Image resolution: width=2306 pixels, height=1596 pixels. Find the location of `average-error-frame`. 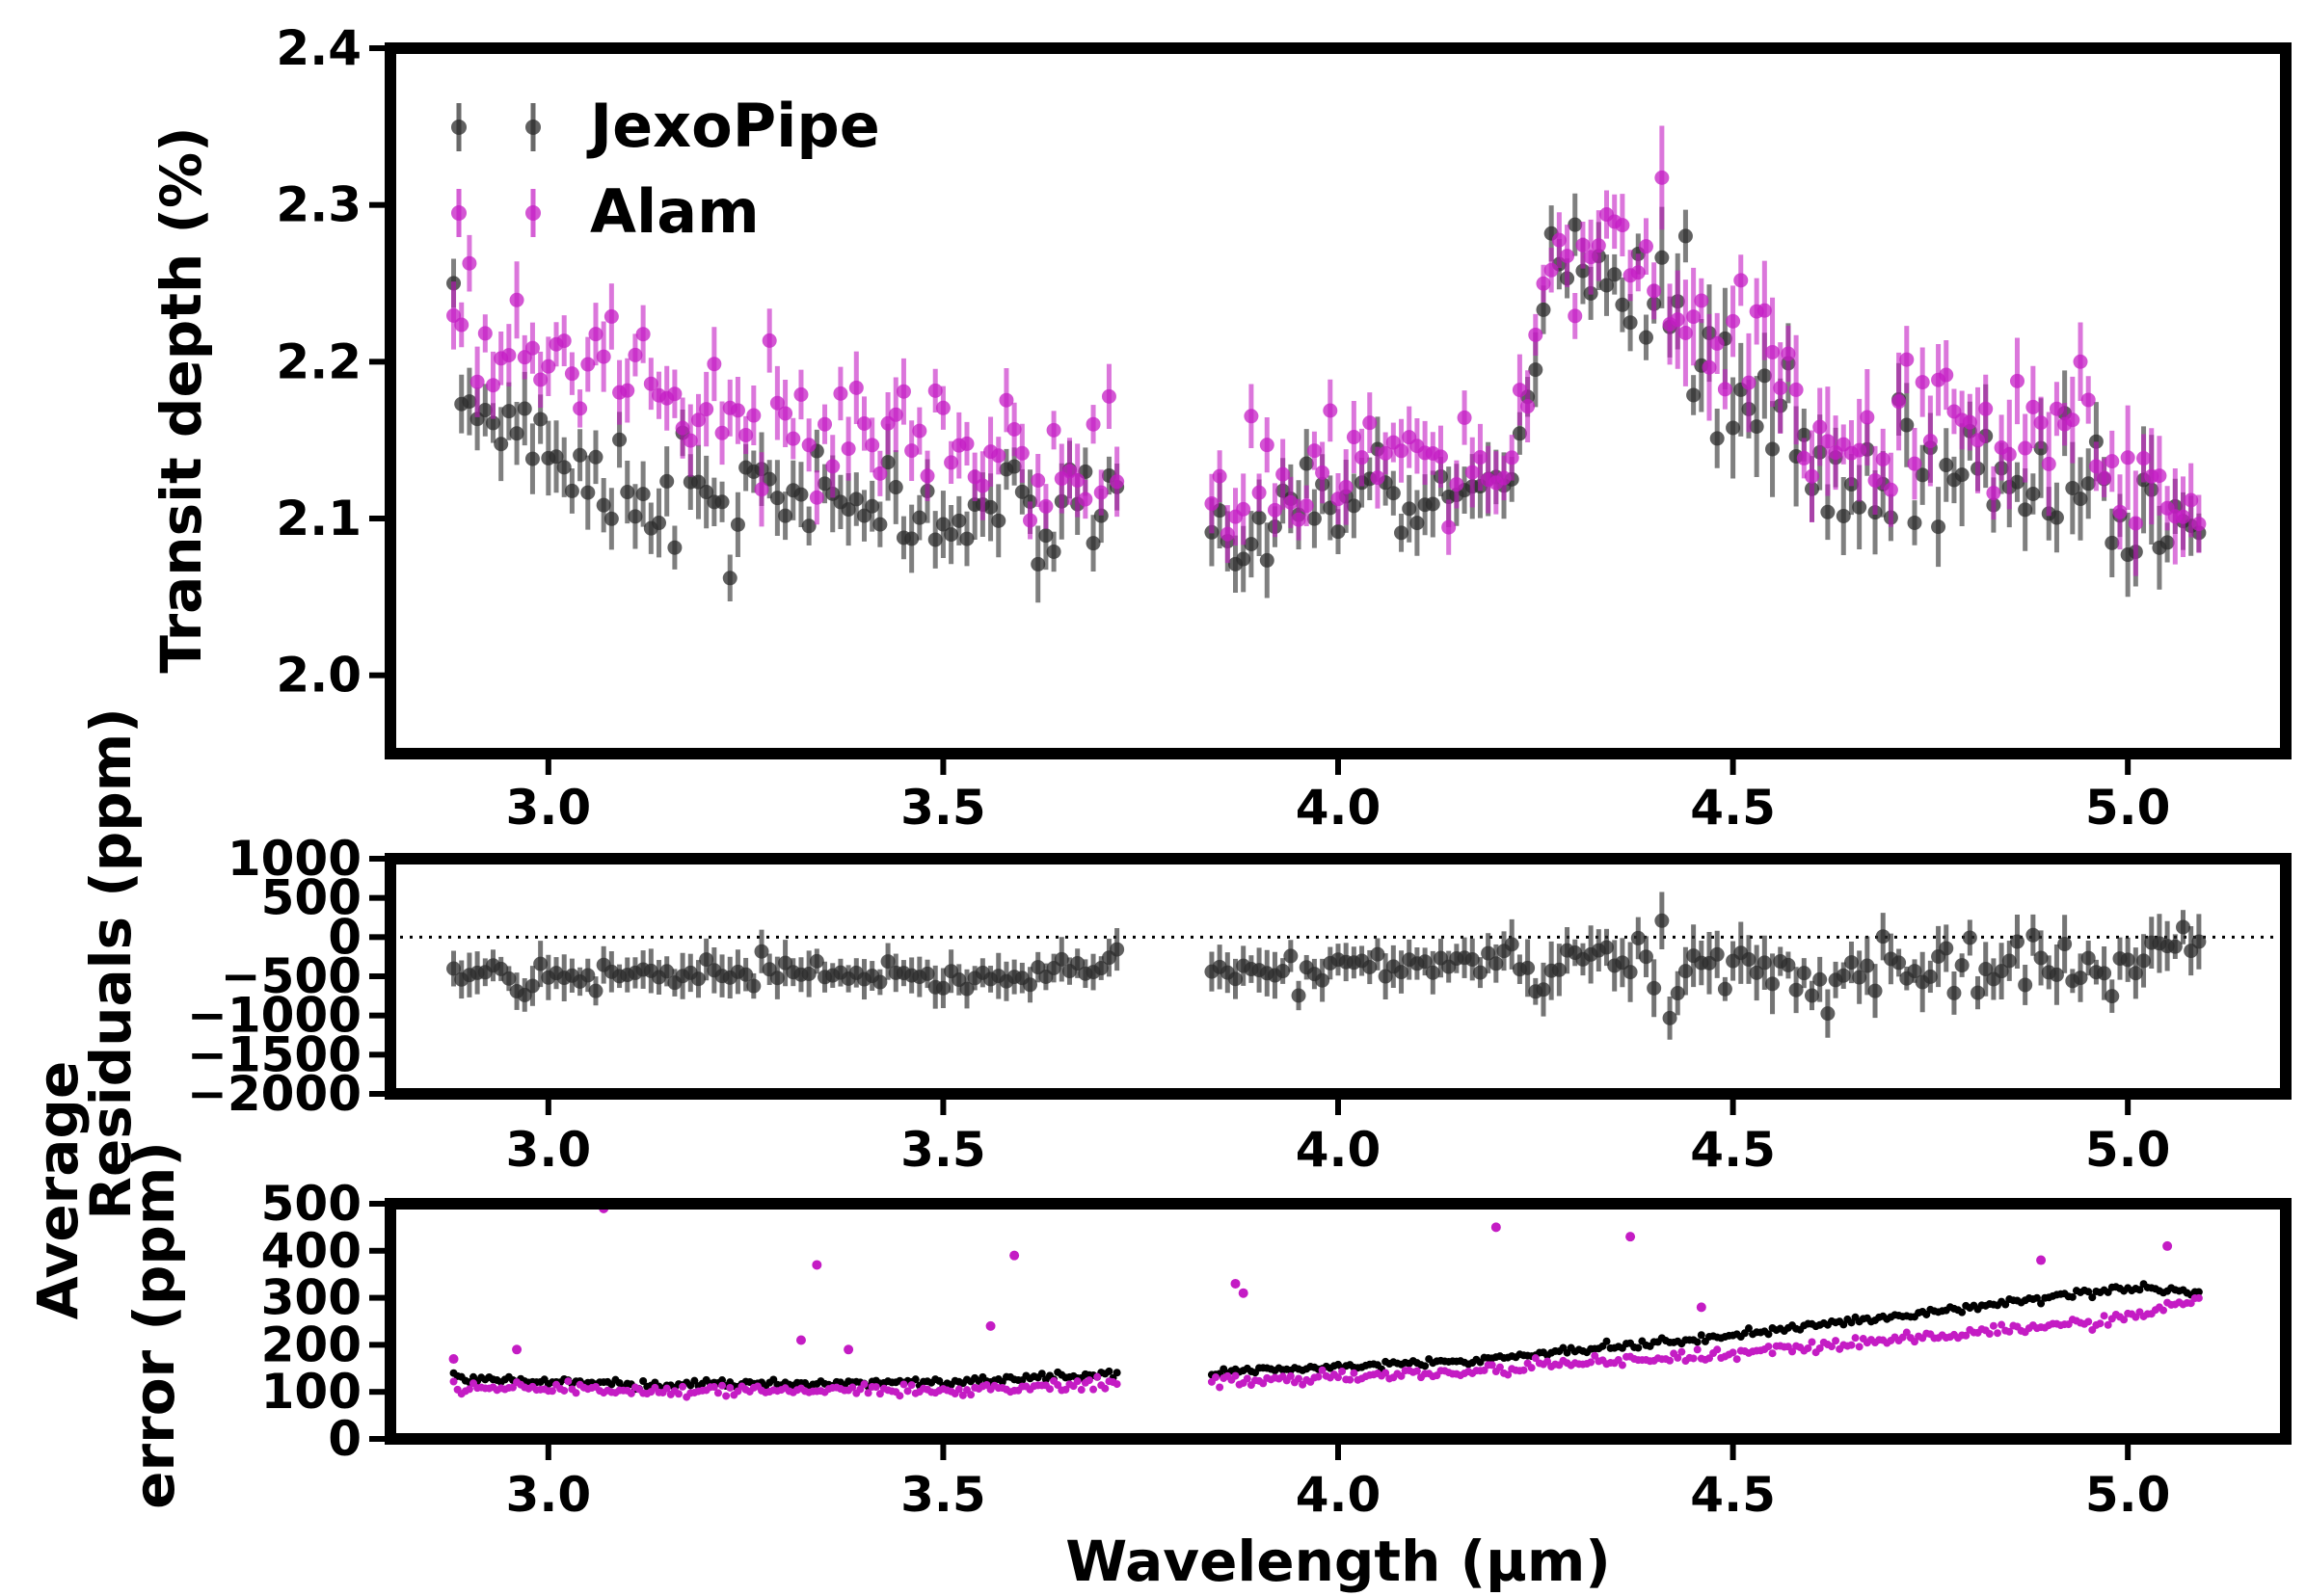

average-error-frame is located at coordinates (1338, 1321).